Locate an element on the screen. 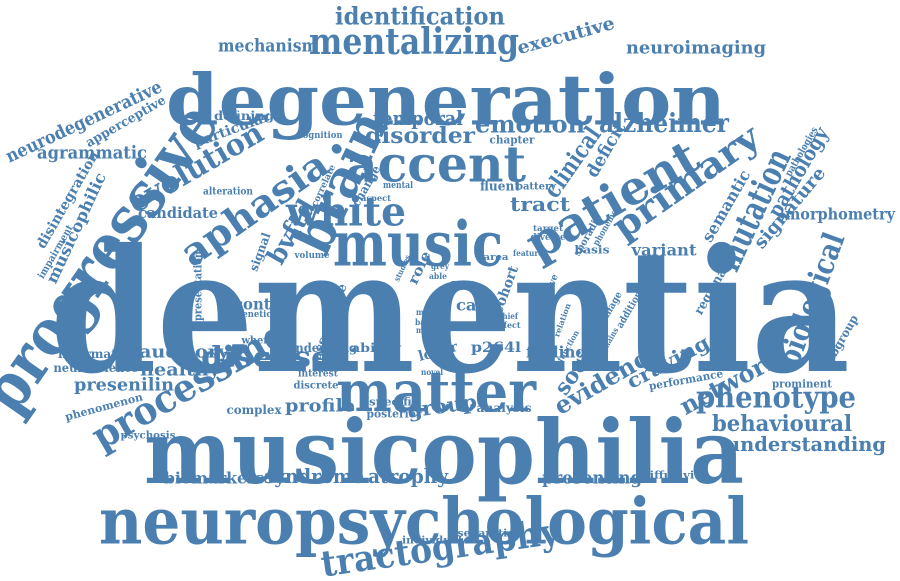 Image resolution: width=900 pixels, height=581 pixels. word-identification: identification is located at coordinates (420, 16).